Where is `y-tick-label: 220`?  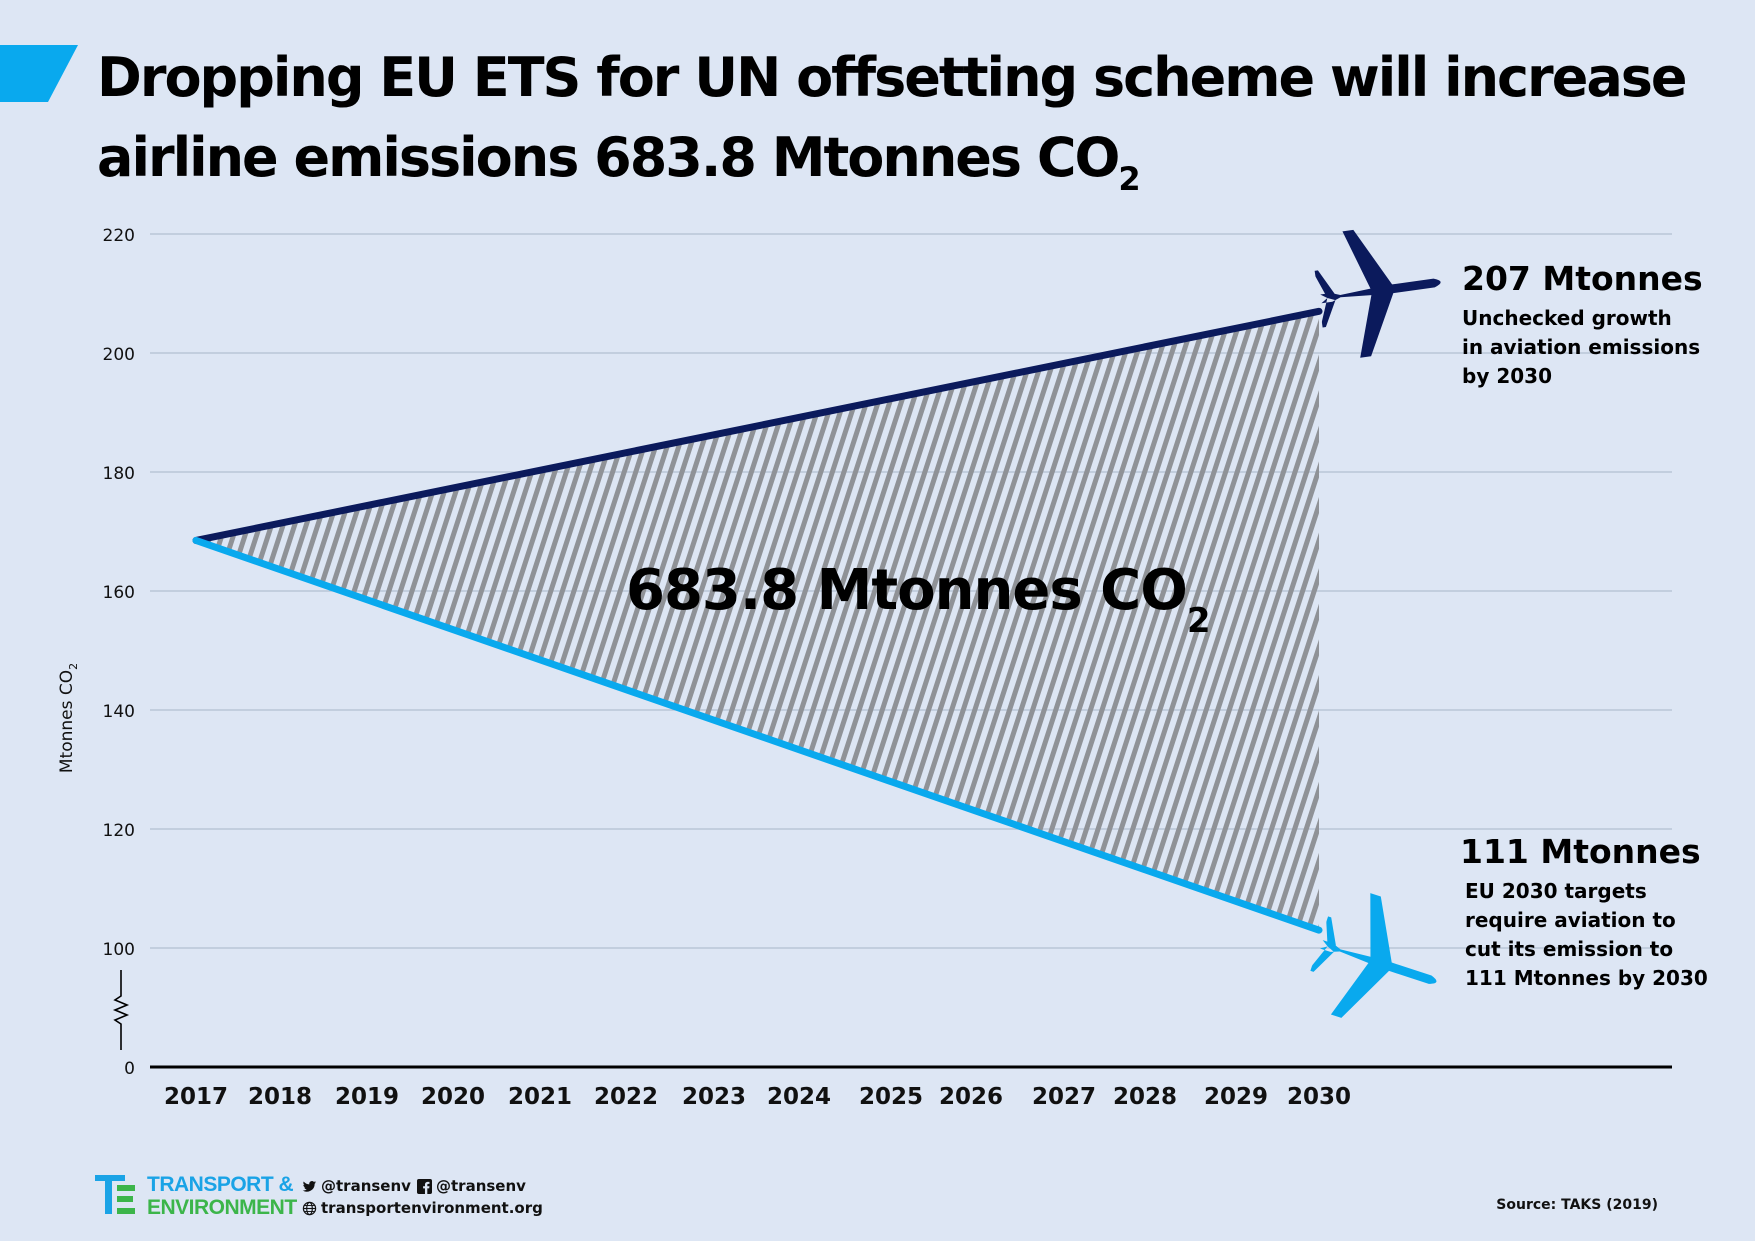 y-tick-label: 220 is located at coordinates (119, 236).